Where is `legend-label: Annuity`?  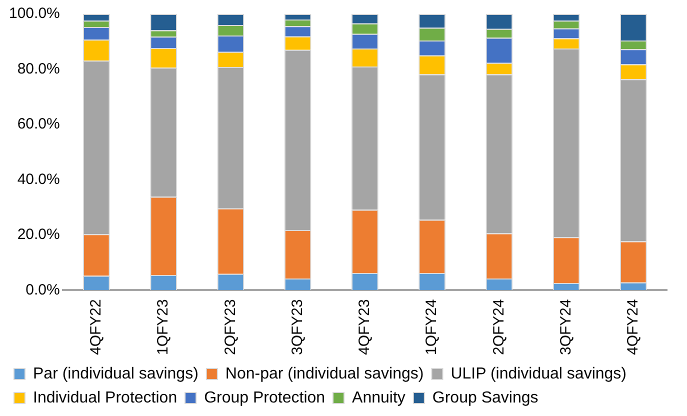 legend-label: Annuity is located at coordinates (379, 397).